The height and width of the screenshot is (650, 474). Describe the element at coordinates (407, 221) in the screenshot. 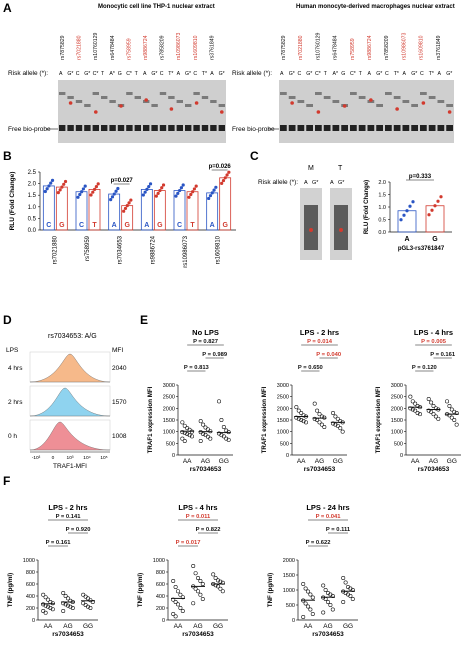

I see `bar` at that location.